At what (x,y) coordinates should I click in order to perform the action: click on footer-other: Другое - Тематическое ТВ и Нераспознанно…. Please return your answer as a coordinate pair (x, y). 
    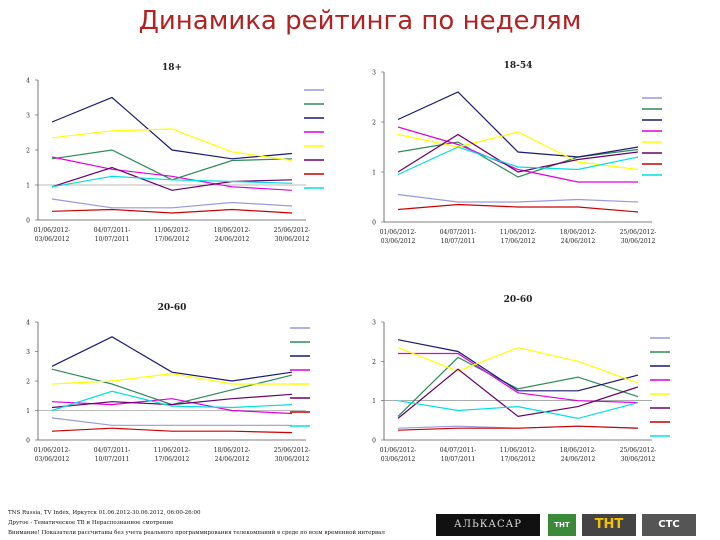
    Looking at the image, I should click on (91, 523).